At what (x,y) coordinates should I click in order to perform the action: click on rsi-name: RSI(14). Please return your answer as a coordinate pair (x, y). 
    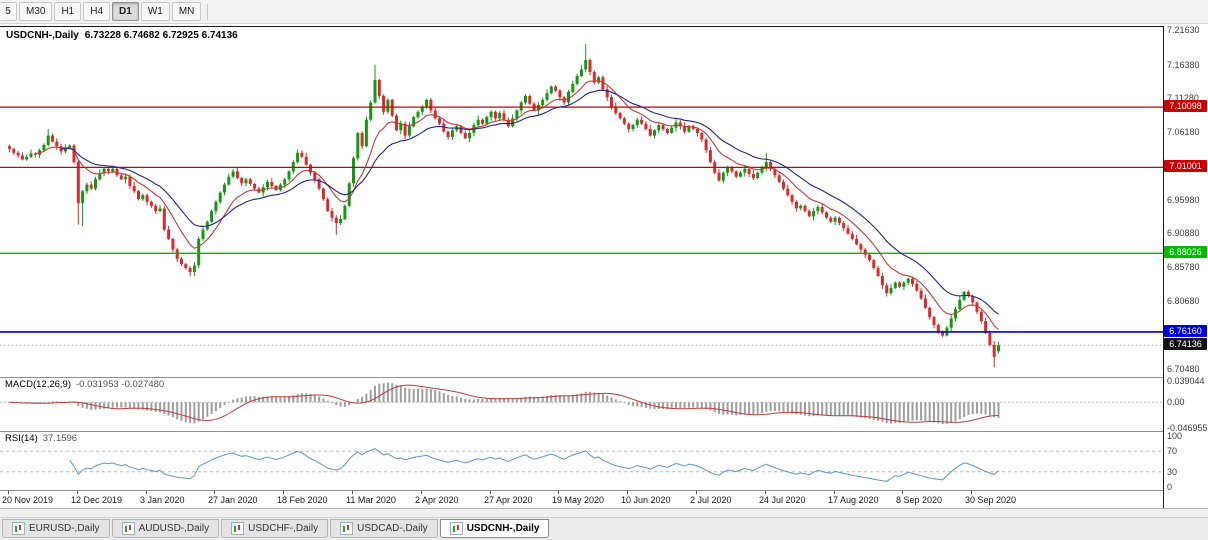
    Looking at the image, I should click on (21, 438).